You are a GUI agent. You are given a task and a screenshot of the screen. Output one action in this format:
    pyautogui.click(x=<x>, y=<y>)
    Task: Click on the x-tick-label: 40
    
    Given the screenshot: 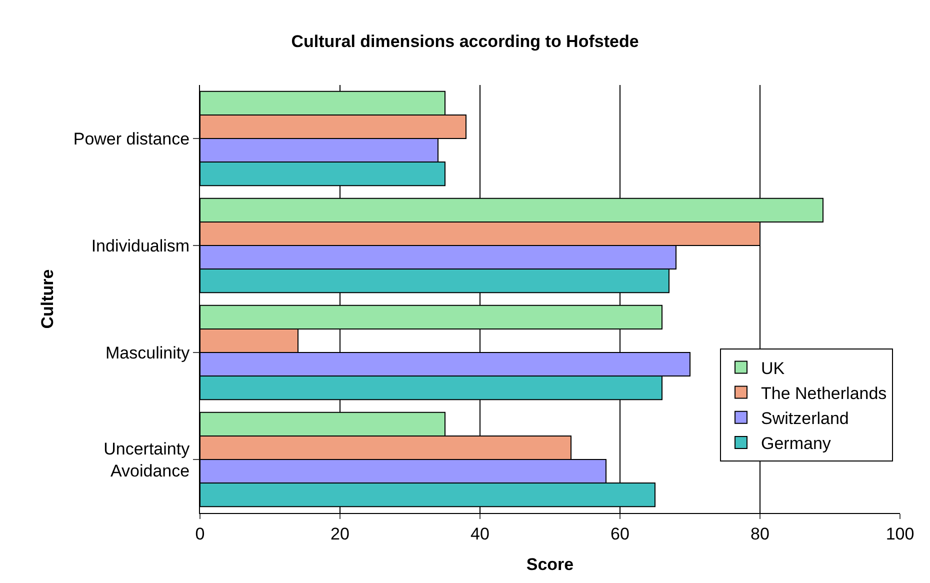 What is the action you would take?
    pyautogui.click(x=480, y=534)
    